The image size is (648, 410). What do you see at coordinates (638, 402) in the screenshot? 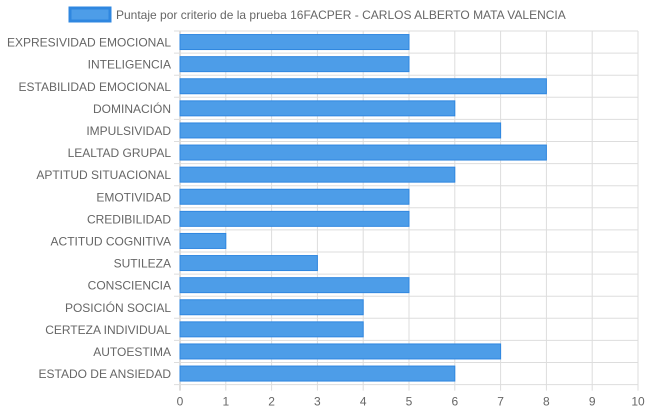
I see `x-tick-label: 10` at bounding box center [638, 402].